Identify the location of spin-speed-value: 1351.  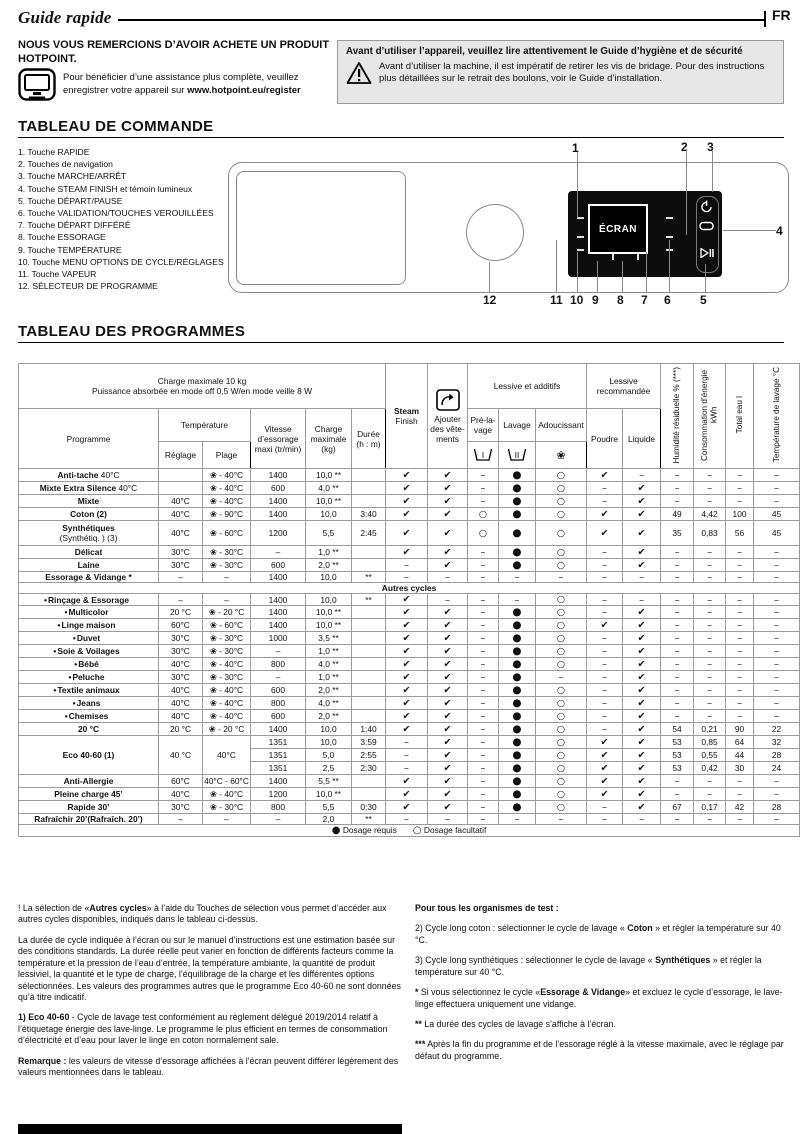
(278, 768).